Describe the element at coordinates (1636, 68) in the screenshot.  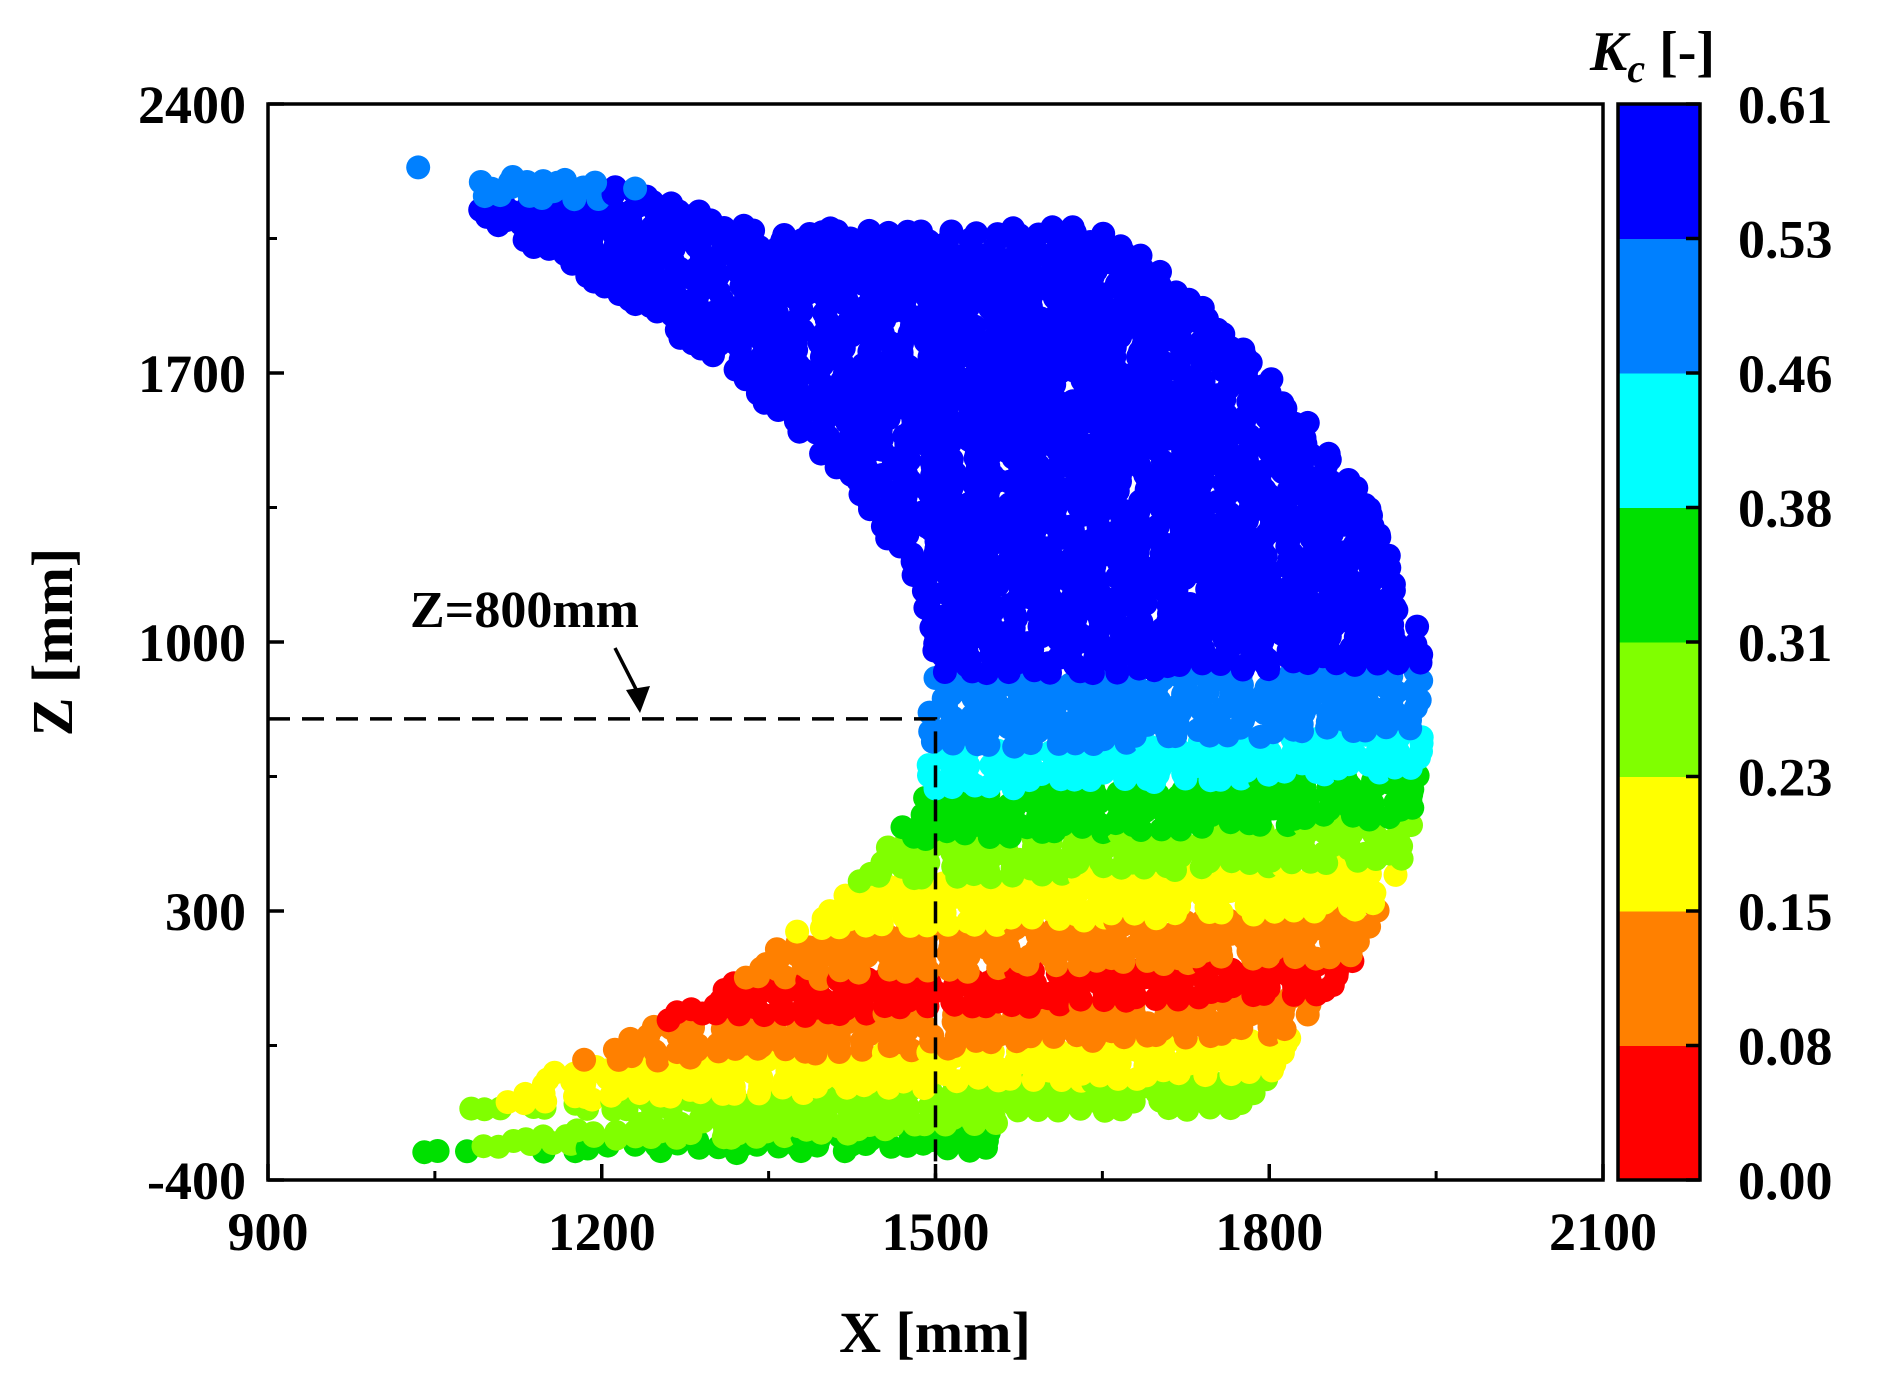
I see `colorbar-title-subscript: c` at that location.